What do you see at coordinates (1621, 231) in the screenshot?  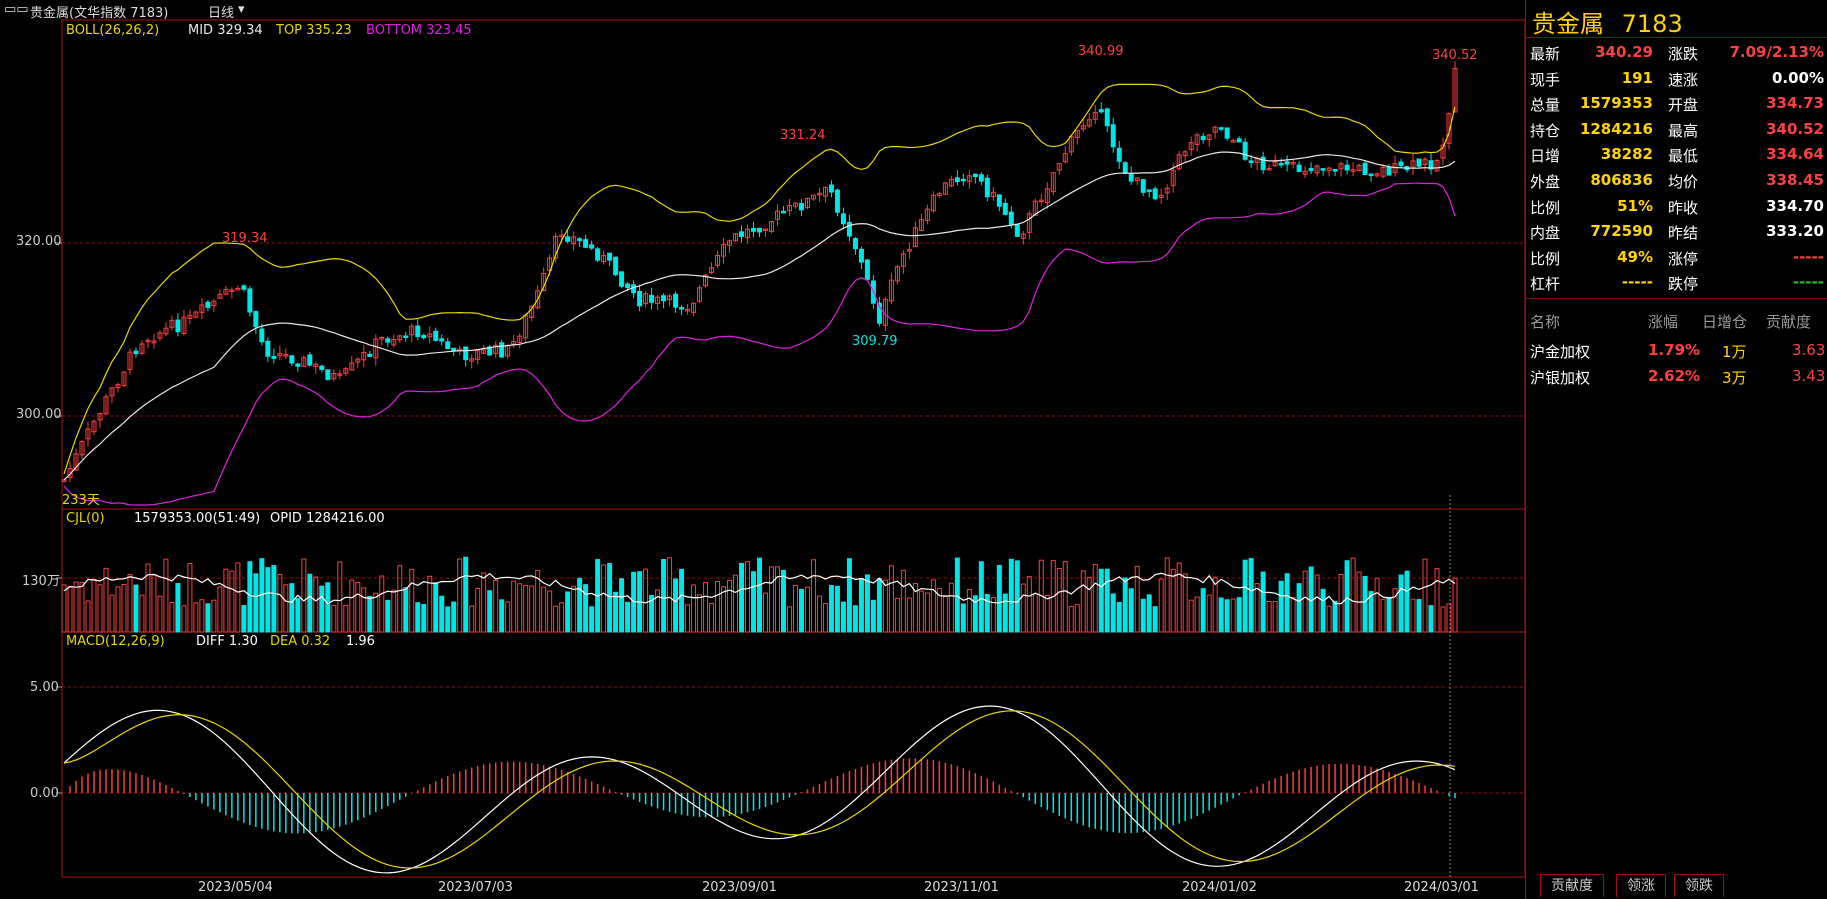 I see `quote-value: 772590` at bounding box center [1621, 231].